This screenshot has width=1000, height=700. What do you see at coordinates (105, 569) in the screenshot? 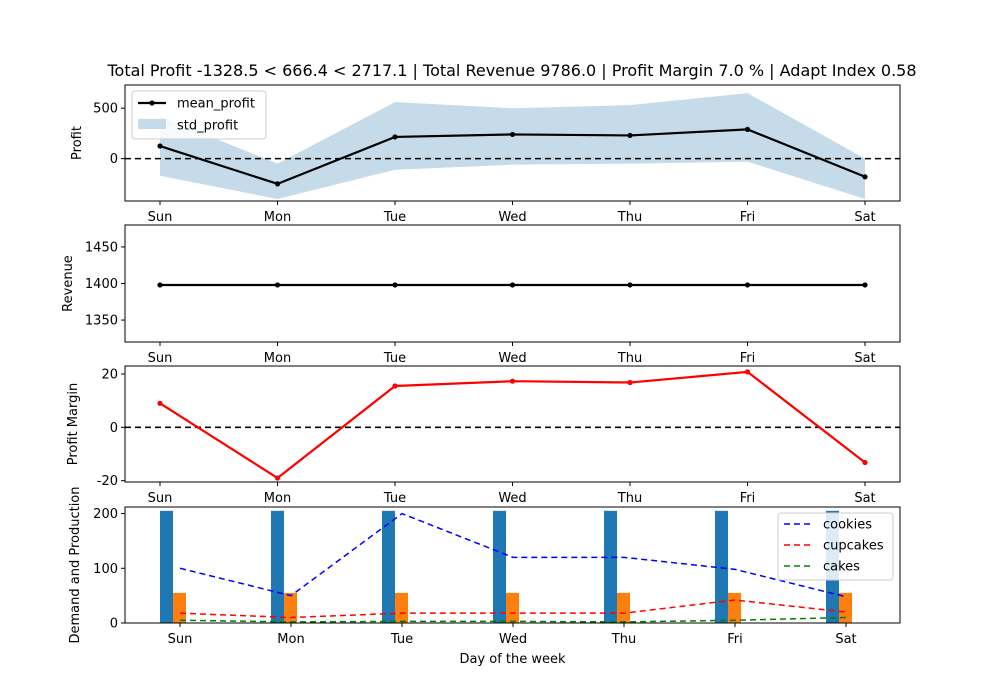
I see `y-tick-label: 100` at bounding box center [105, 569].